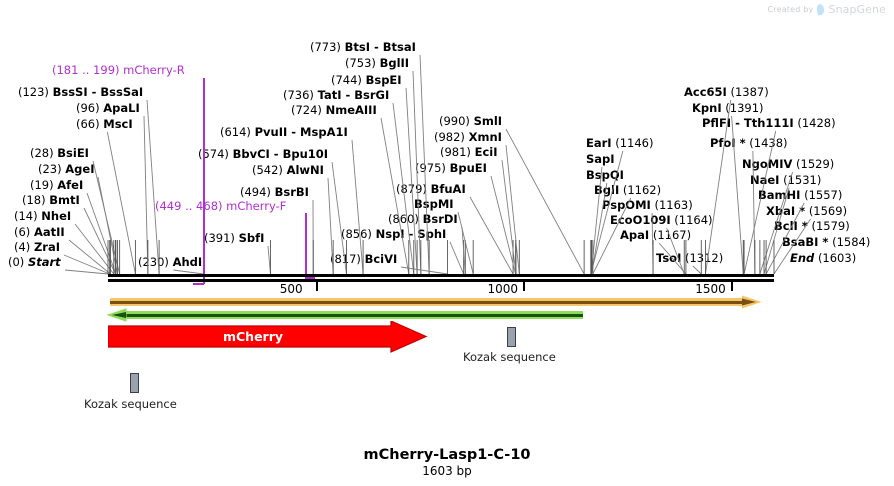  I want to click on enzyme-position: (1603), so click(837, 258).